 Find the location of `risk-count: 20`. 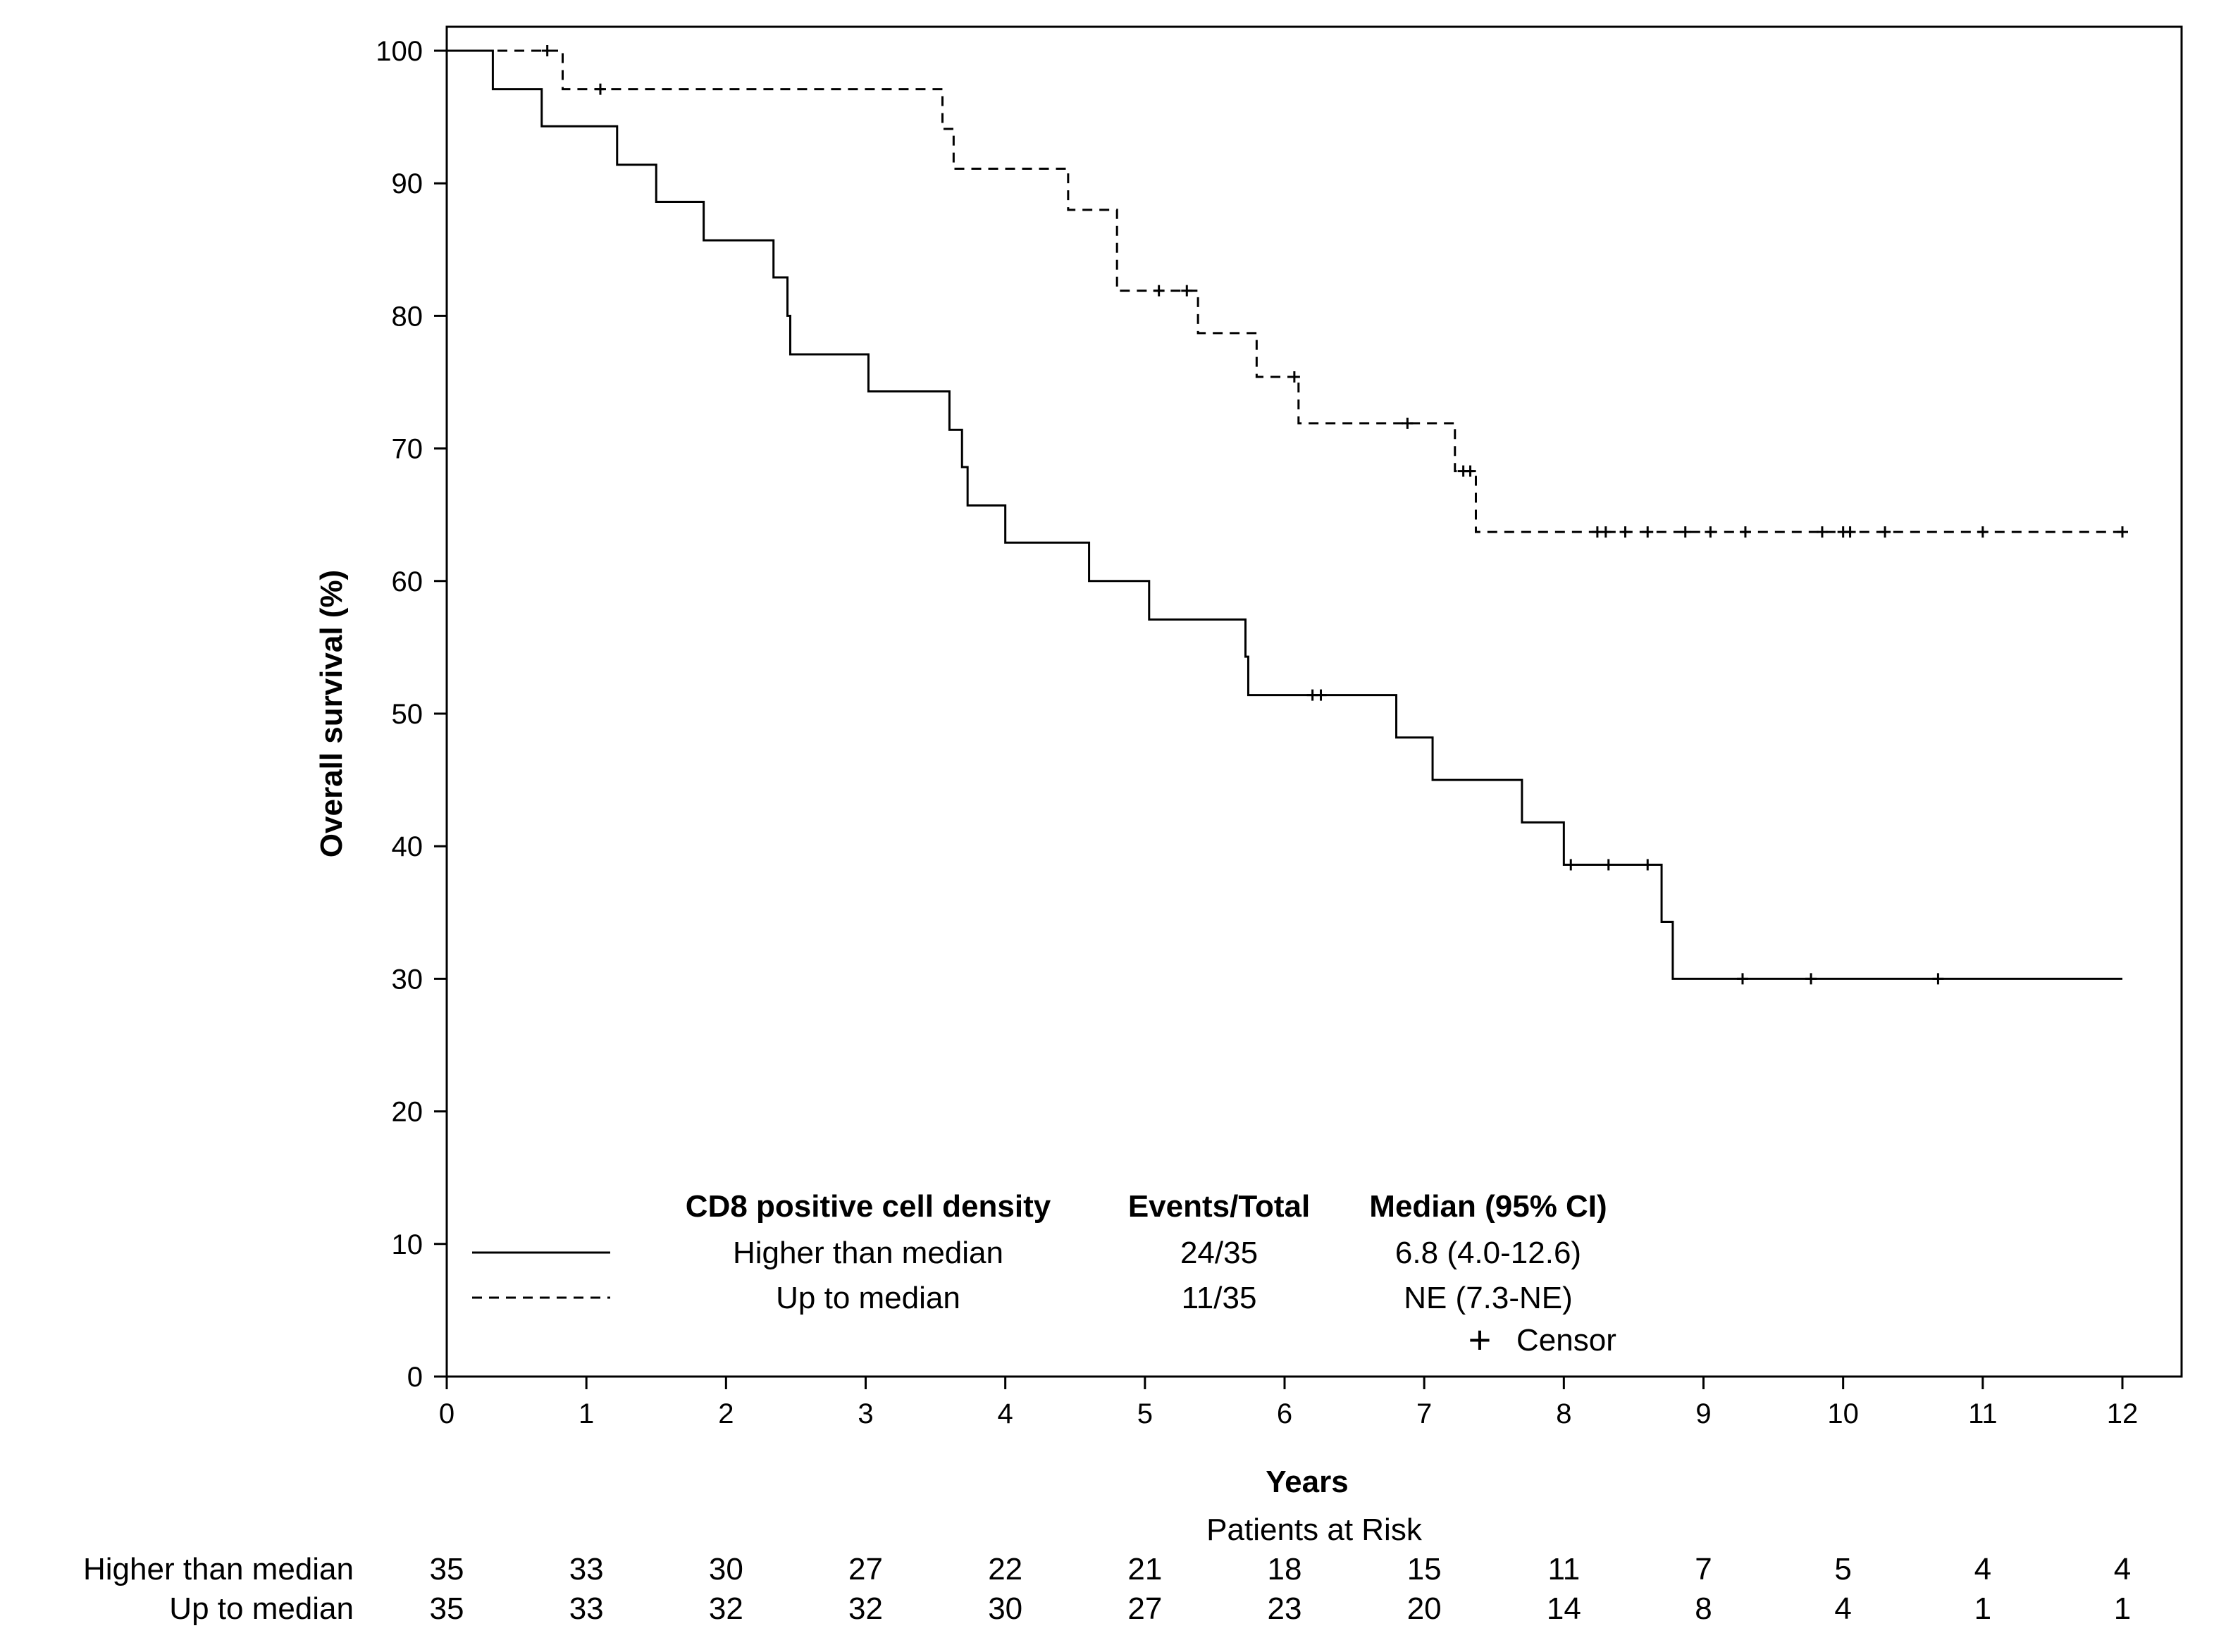

risk-count: 20 is located at coordinates (1424, 1608).